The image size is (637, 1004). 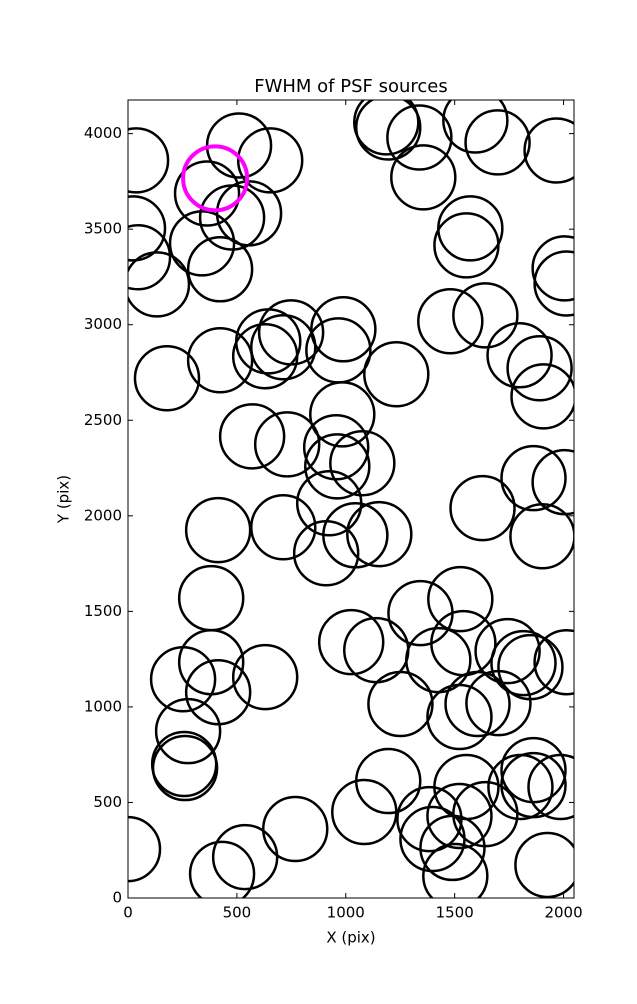 What do you see at coordinates (563, 913) in the screenshot?
I see `x-tick-label: 2000` at bounding box center [563, 913].